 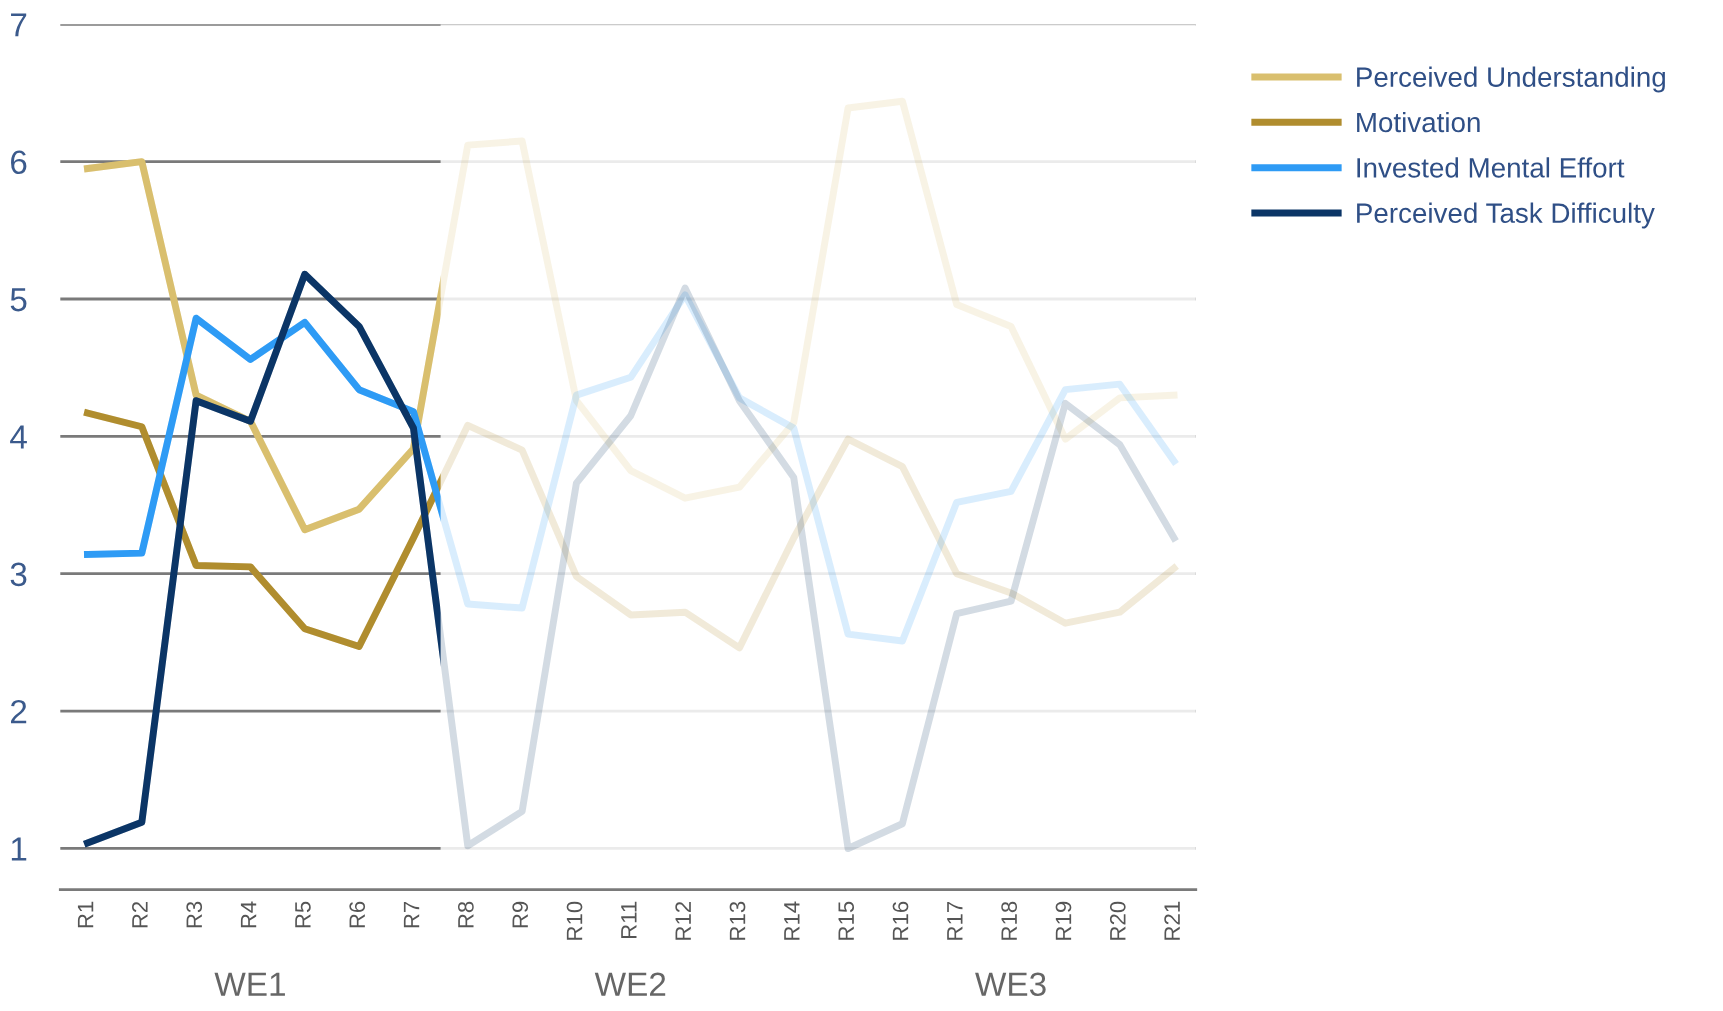 I want to click on x-tick-label: R12, so click(x=683, y=920).